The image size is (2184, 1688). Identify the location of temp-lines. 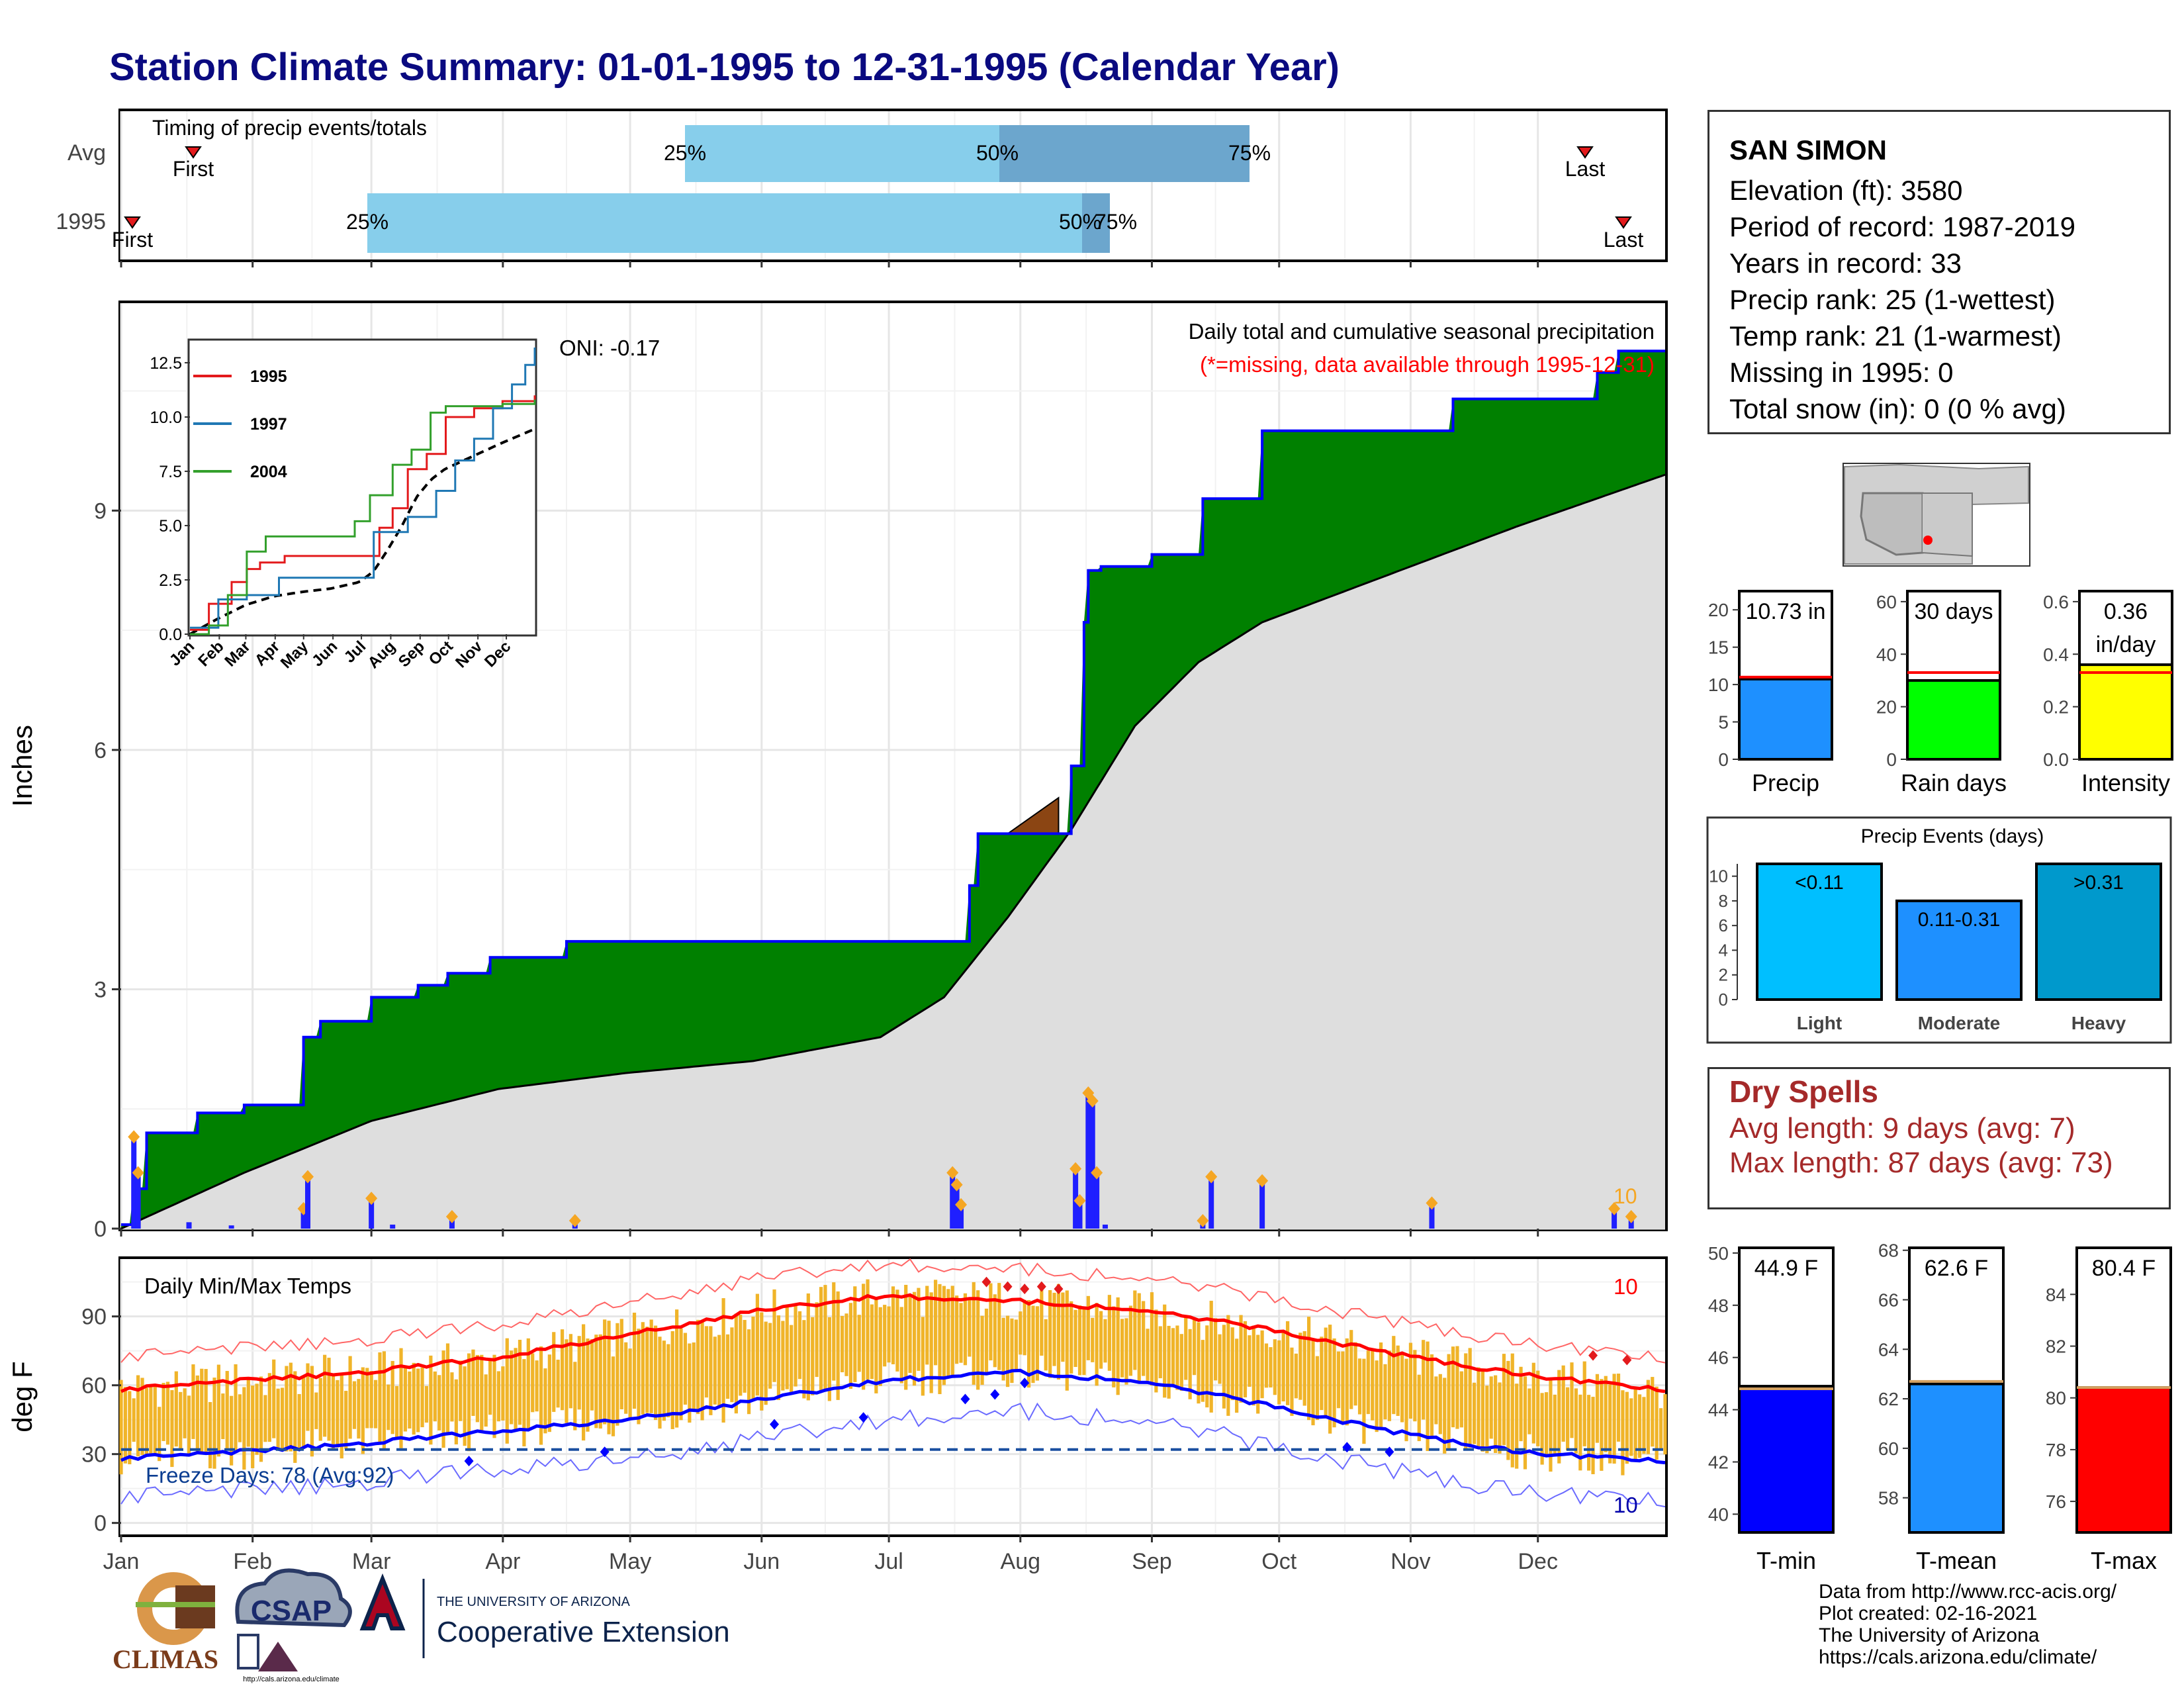
(893, 1383).